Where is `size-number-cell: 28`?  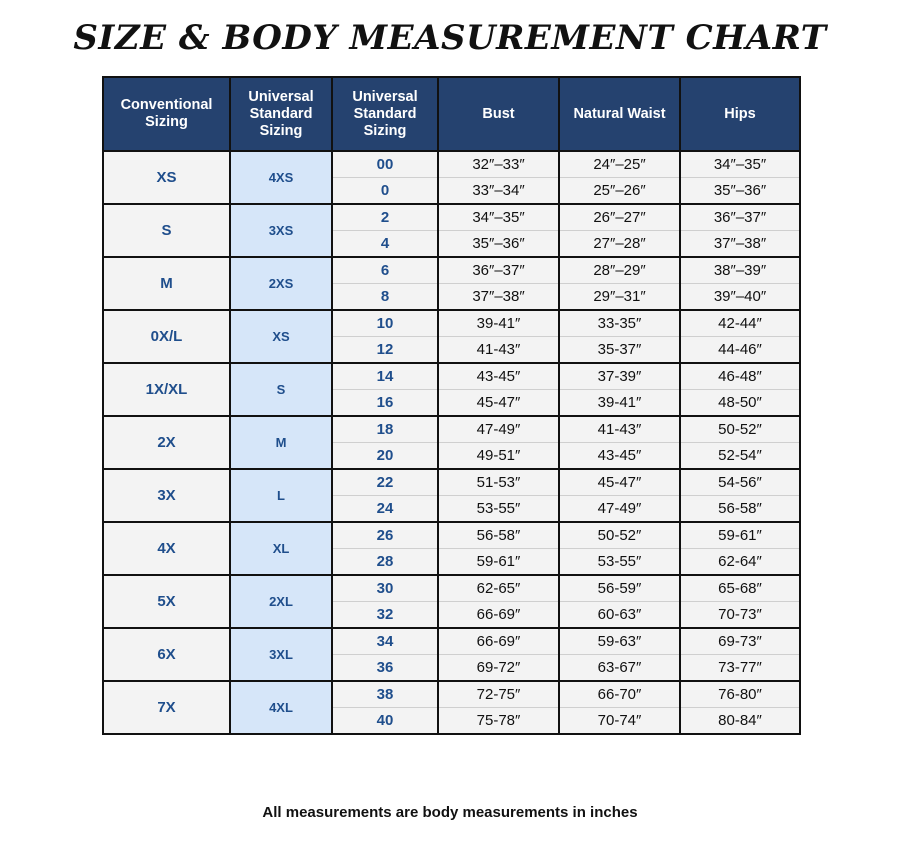 size-number-cell: 28 is located at coordinates (385, 562).